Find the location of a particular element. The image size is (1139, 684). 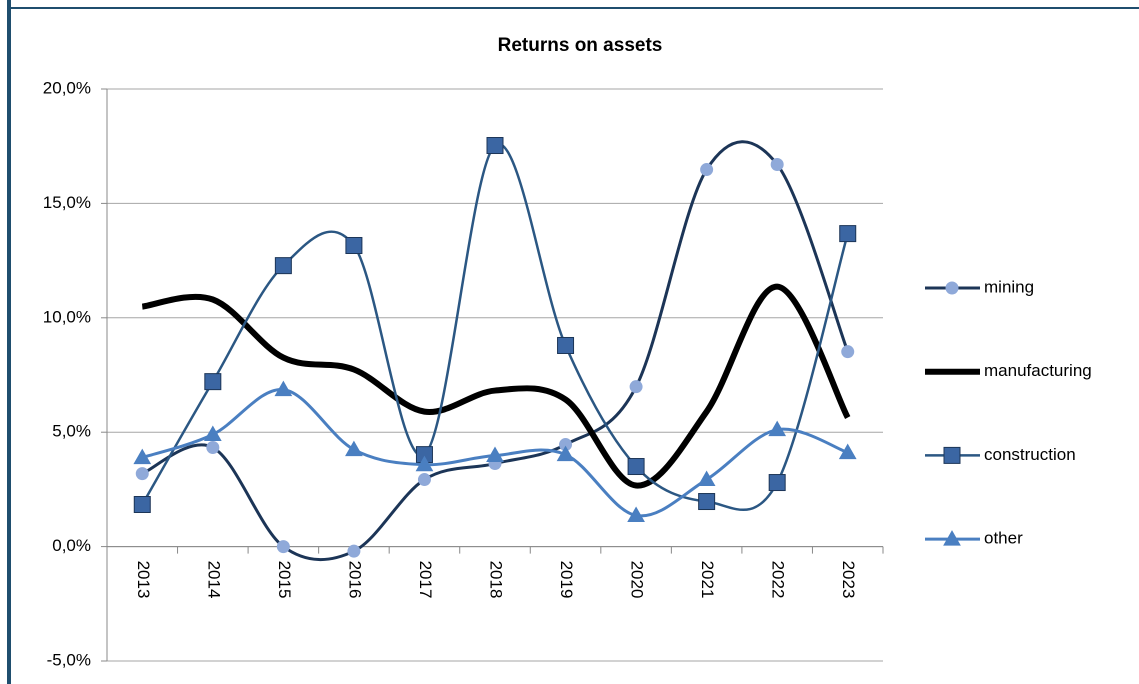

legend-label: other is located at coordinates (1003, 538).